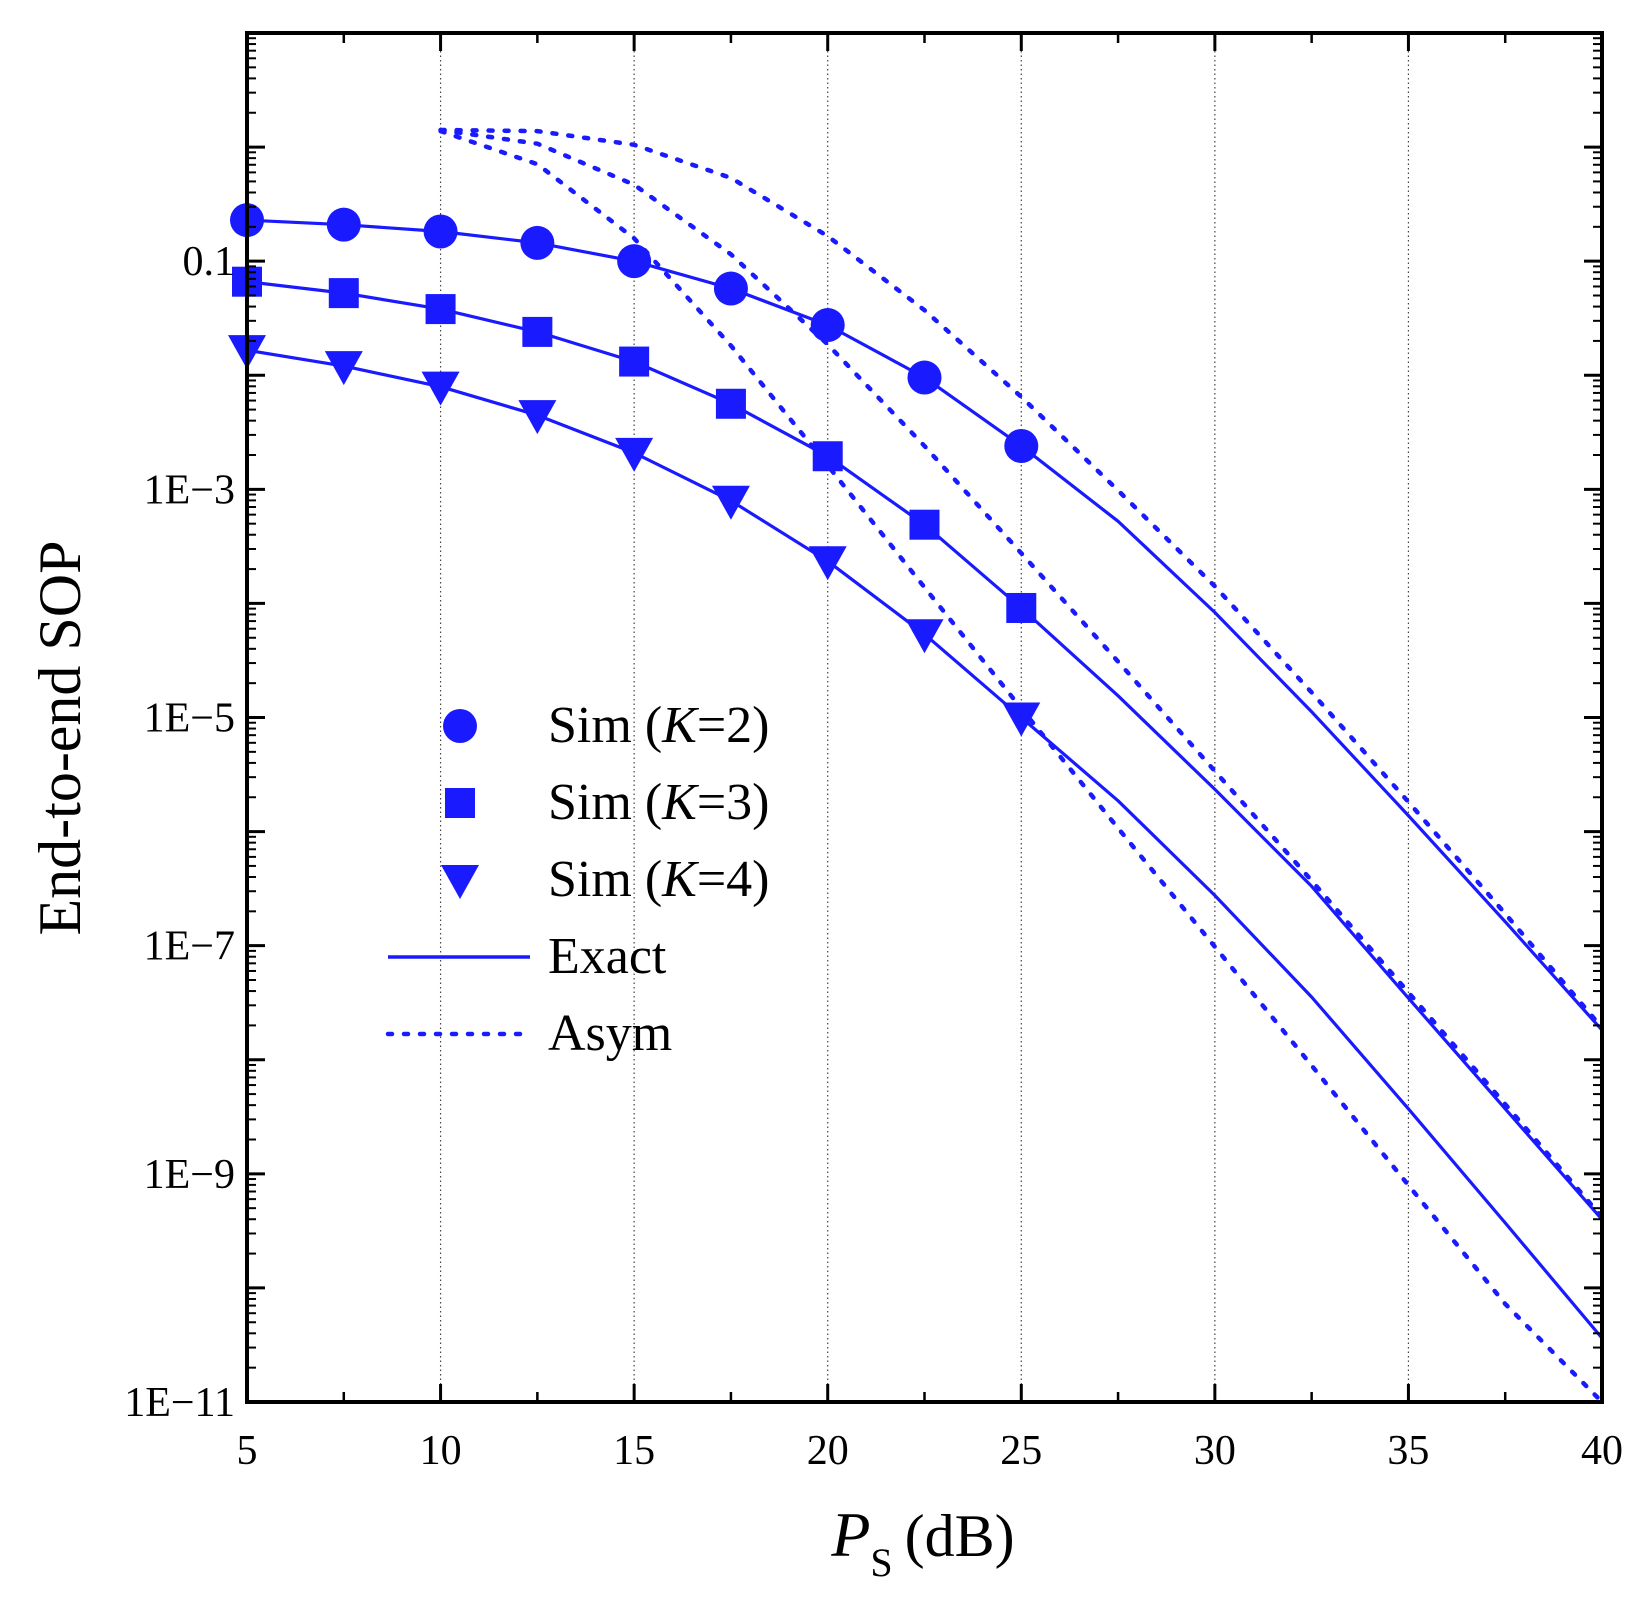 The image size is (1644, 1616). I want to click on legend-label: Sim (K=2), so click(658, 725).